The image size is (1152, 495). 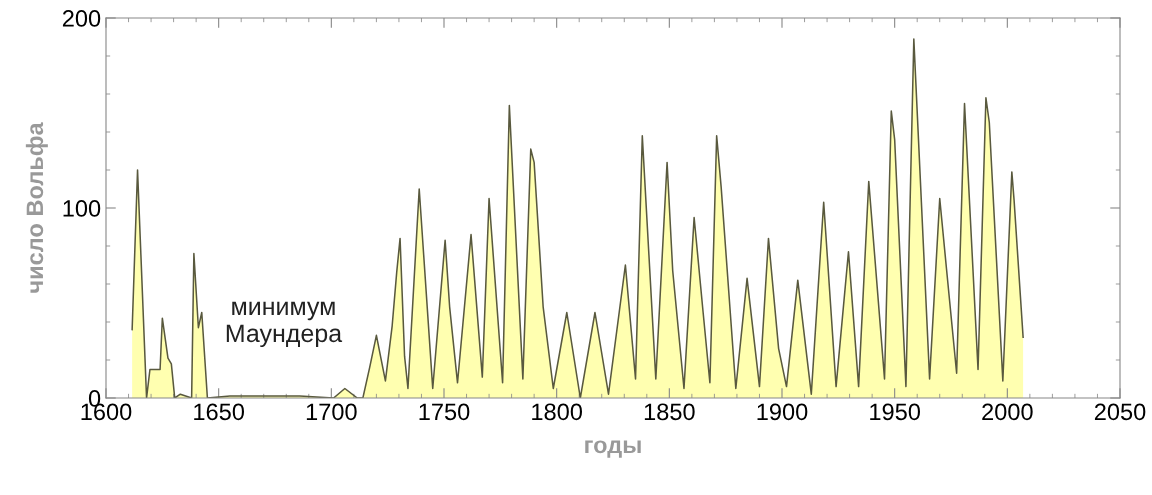 What do you see at coordinates (895, 412) in the screenshot?
I see `x-tick-label: 1950` at bounding box center [895, 412].